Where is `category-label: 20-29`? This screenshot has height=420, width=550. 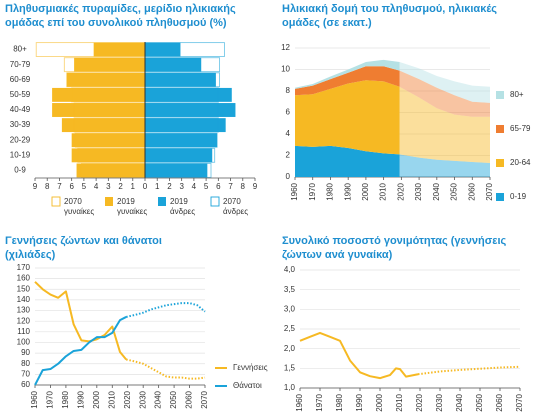
category-label: 20-29 is located at coordinates (20, 139).